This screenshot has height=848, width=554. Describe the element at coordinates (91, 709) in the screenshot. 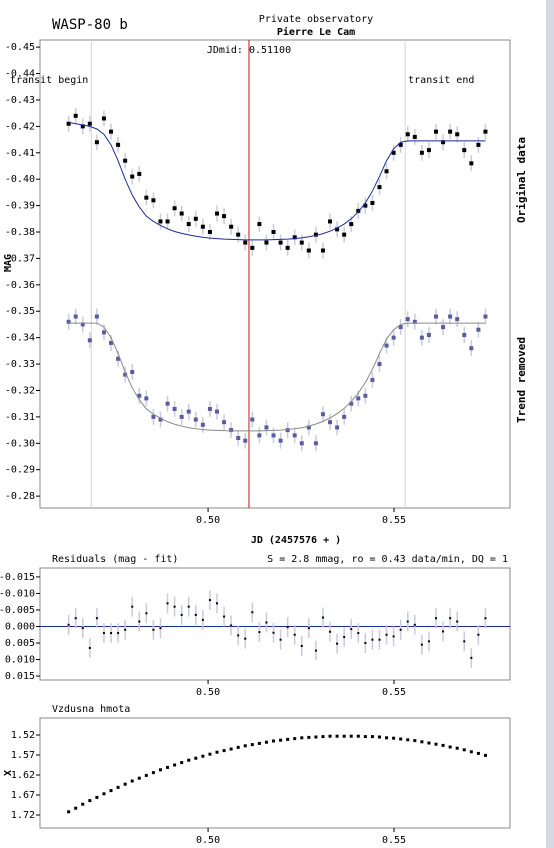

I see `panel-title: Vzdusna hmota` at that location.